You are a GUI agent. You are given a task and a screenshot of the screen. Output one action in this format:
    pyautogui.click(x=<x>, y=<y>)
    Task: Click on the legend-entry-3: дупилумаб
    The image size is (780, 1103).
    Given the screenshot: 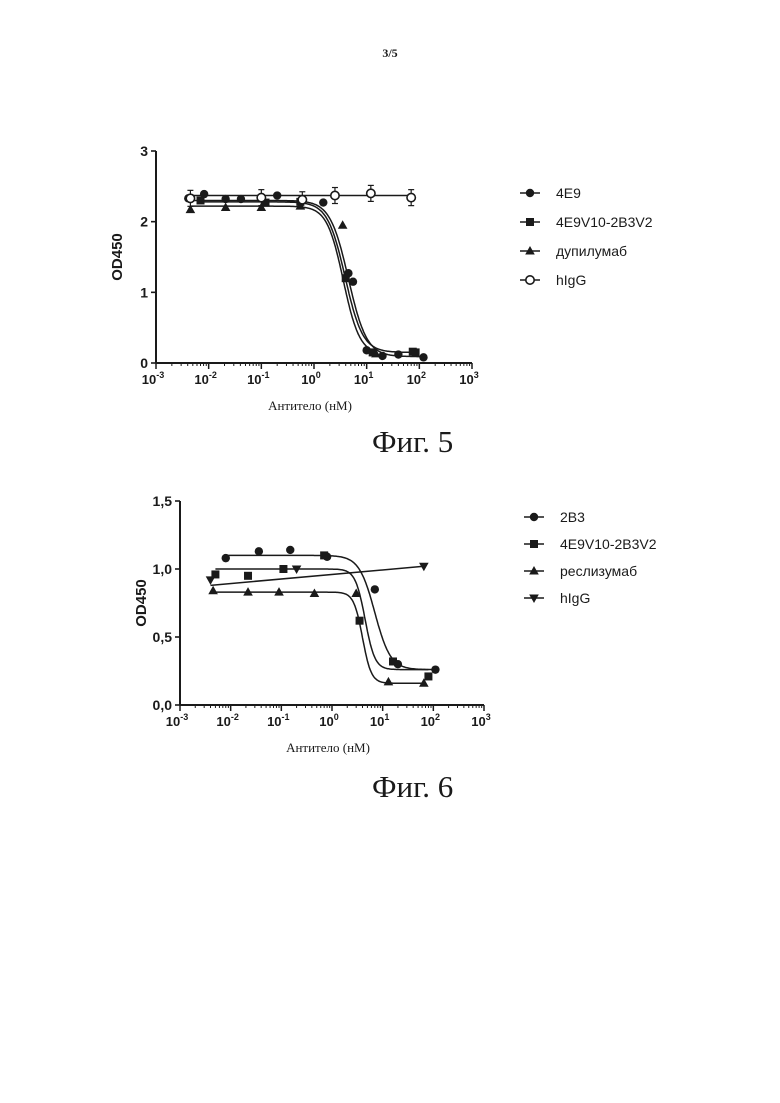 What is the action you would take?
    pyautogui.click(x=573, y=251)
    